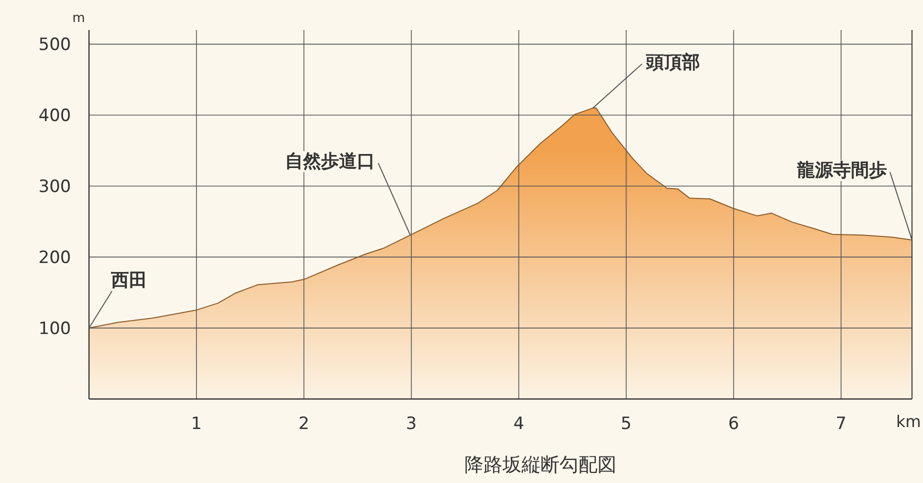 The width and height of the screenshot is (923, 483). What do you see at coordinates (196, 424) in the screenshot?
I see `x-tick-label: 1` at bounding box center [196, 424].